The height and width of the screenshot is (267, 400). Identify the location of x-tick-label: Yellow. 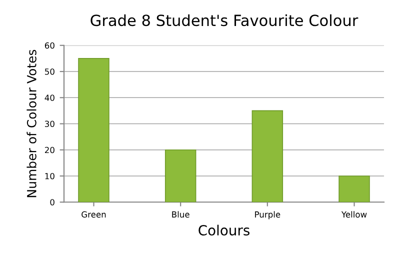
(354, 214).